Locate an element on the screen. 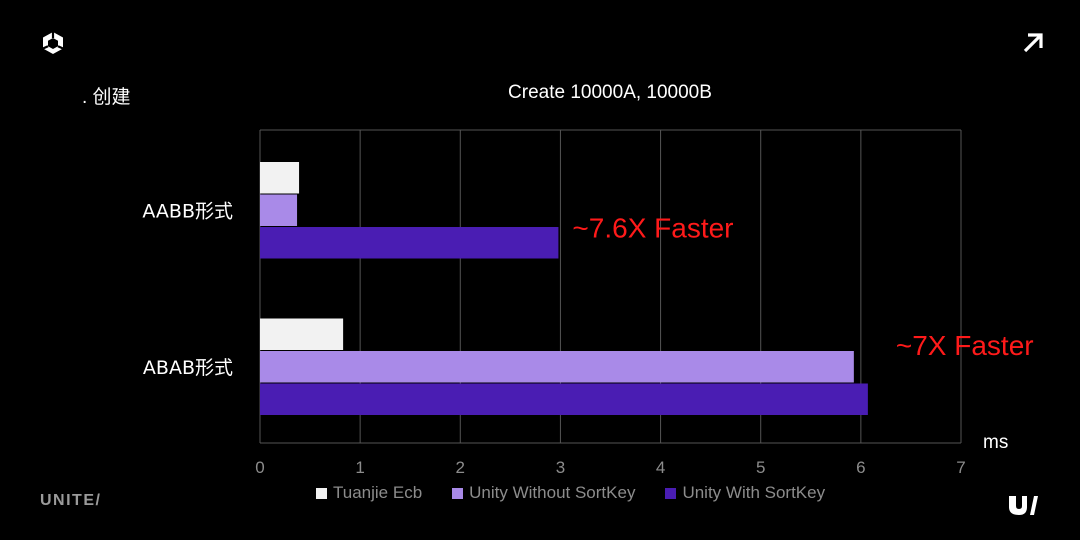 The width and height of the screenshot is (1080, 540). x-axis-label: ms is located at coordinates (995, 442).